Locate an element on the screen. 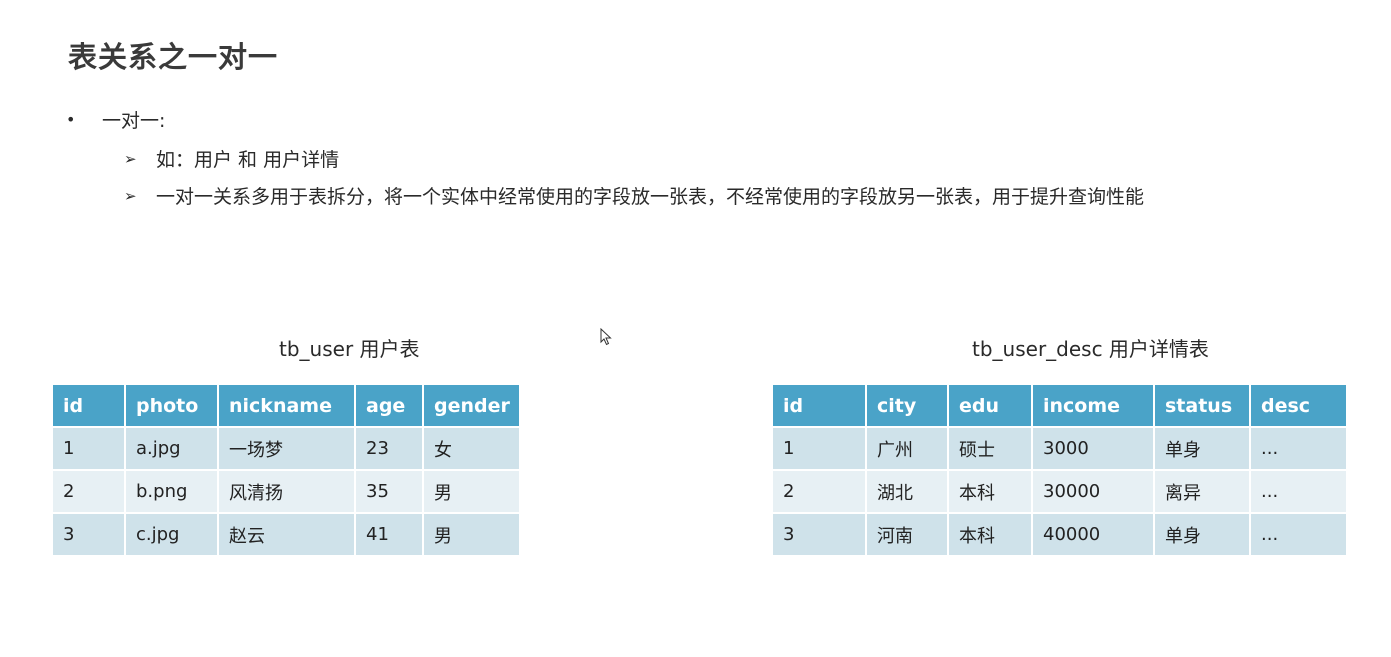 The image size is (1391, 657). slide-title: 表关系之一对一 is located at coordinates (173, 57).